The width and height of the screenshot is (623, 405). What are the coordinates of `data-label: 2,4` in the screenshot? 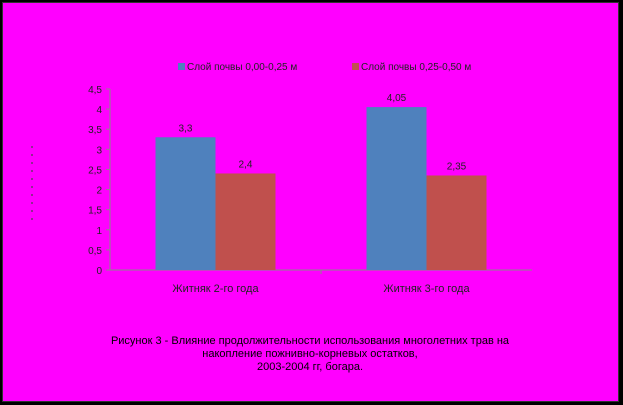 It's located at (246, 164).